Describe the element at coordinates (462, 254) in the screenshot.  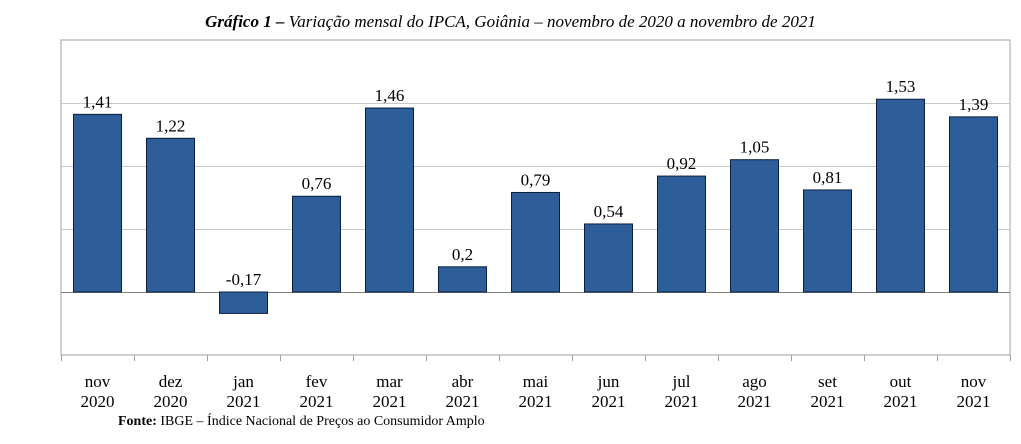
I see `data-label: 0,2` at that location.